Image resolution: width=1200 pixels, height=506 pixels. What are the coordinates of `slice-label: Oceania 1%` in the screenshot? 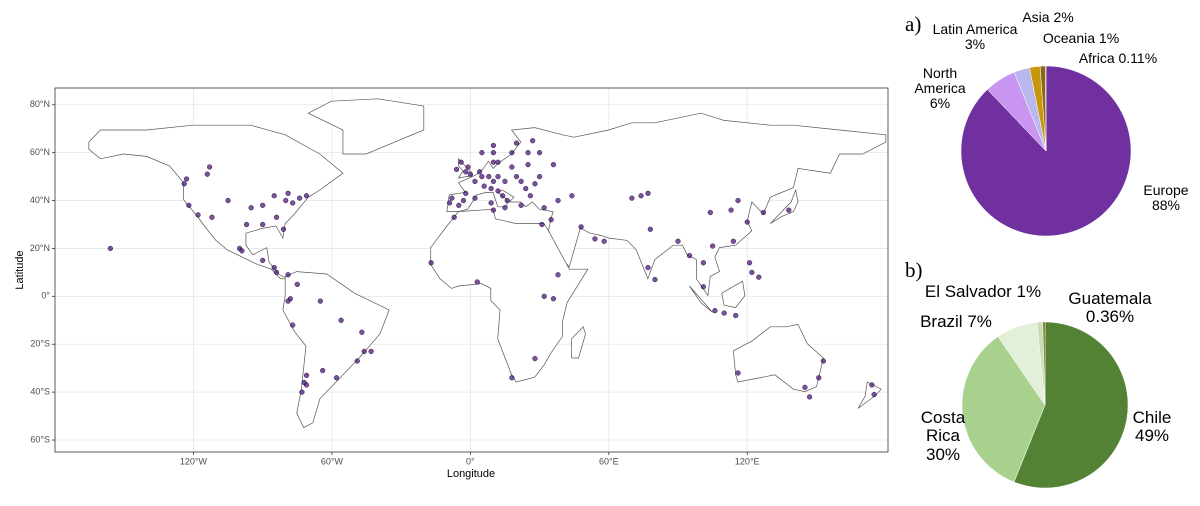 It's located at (1081, 38).